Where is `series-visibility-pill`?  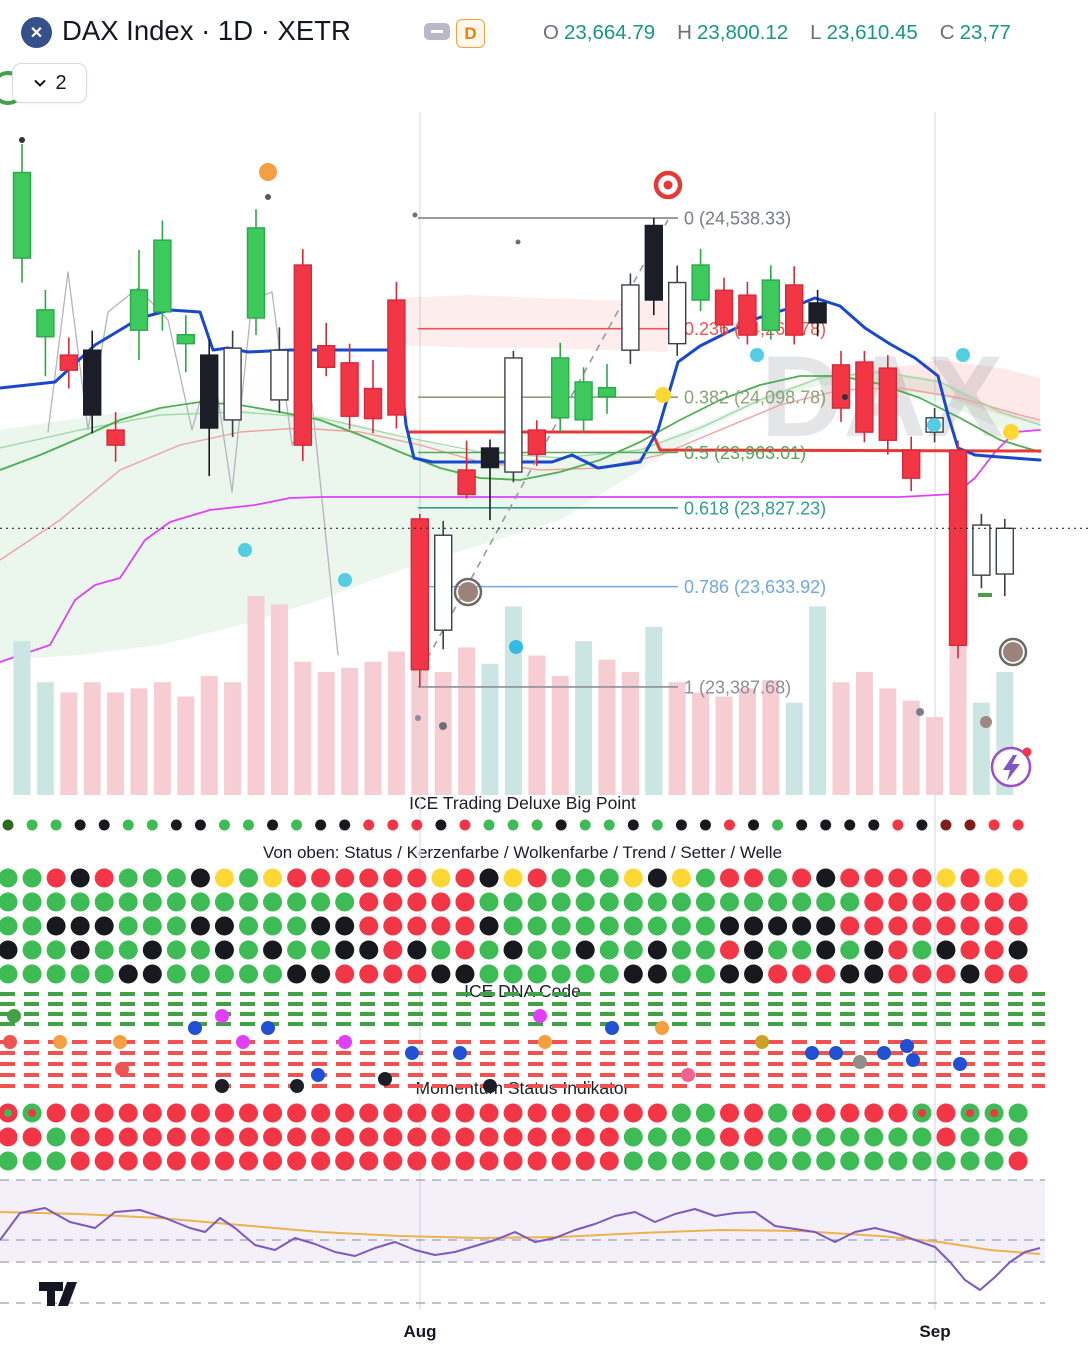
series-visibility-pill is located at coordinates (437, 31).